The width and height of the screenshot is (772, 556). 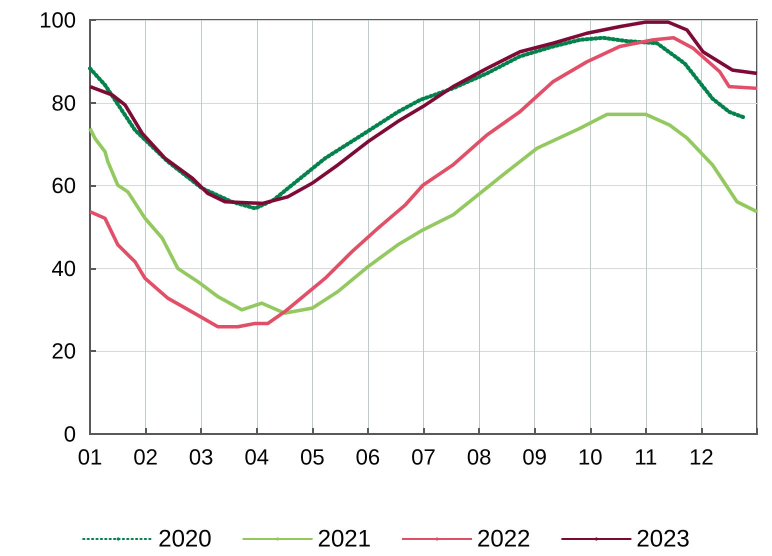 What do you see at coordinates (701, 457) in the screenshot?
I see `x-tick-label: 12` at bounding box center [701, 457].